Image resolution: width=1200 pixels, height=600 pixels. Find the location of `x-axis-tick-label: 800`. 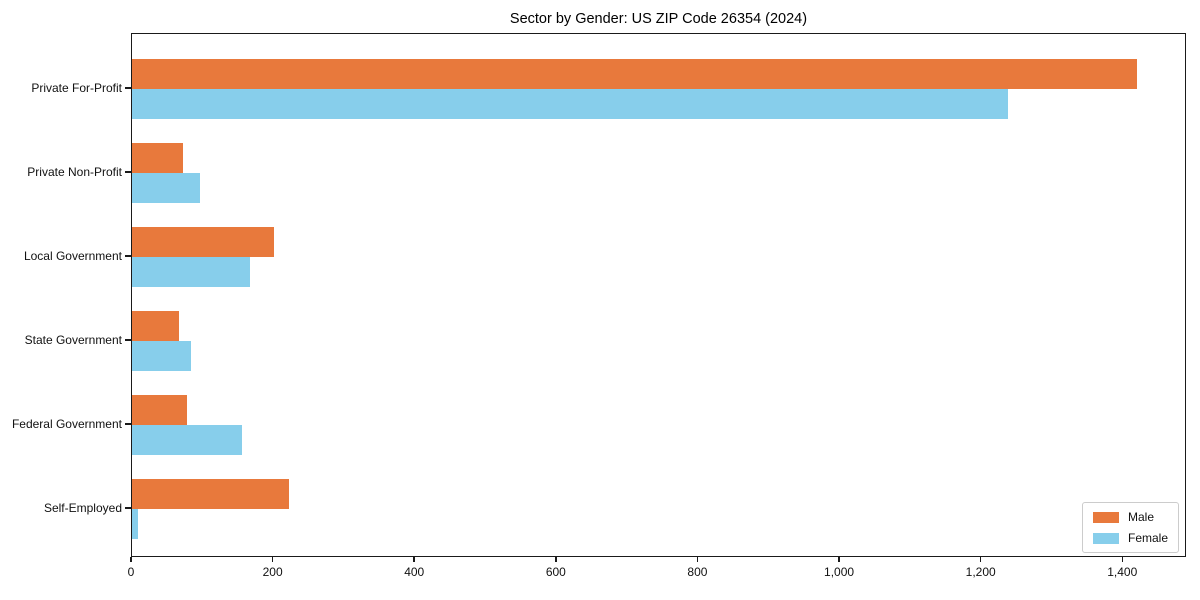

x-axis-tick-label: 800 is located at coordinates (697, 572).